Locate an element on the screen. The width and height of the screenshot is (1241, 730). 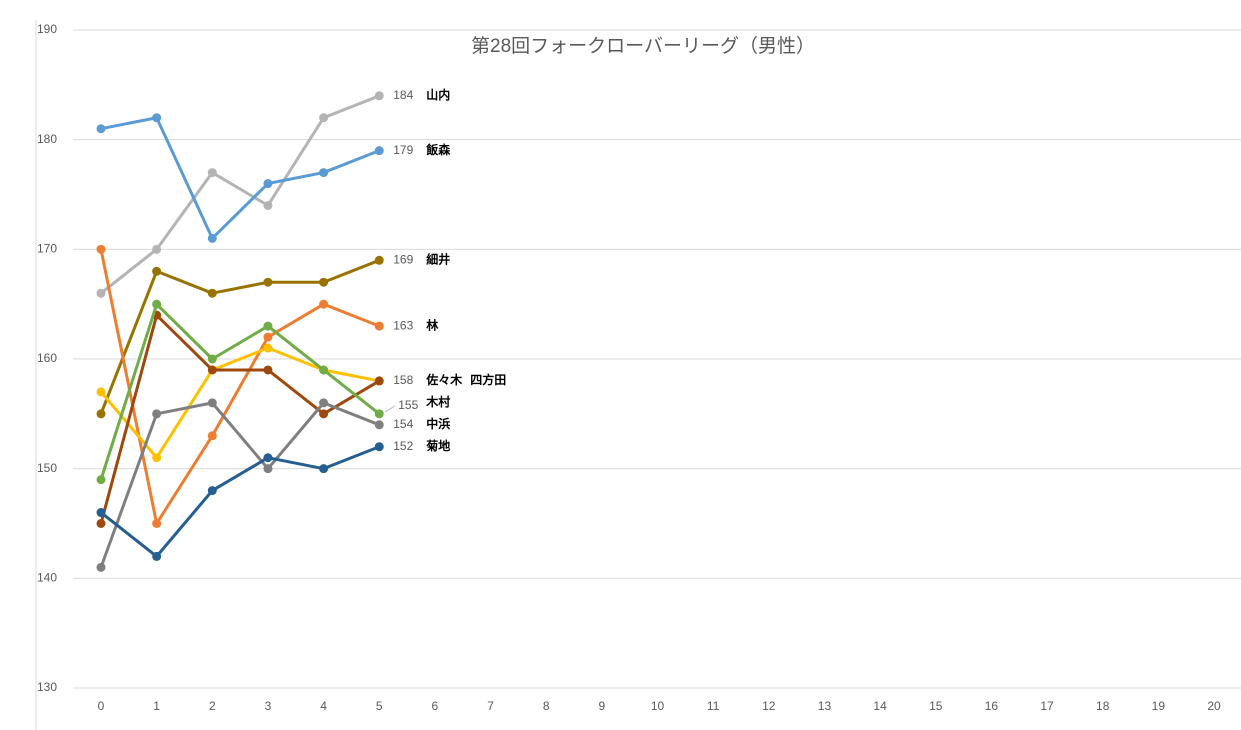
y-tick-label: 130 is located at coordinates (47, 687).